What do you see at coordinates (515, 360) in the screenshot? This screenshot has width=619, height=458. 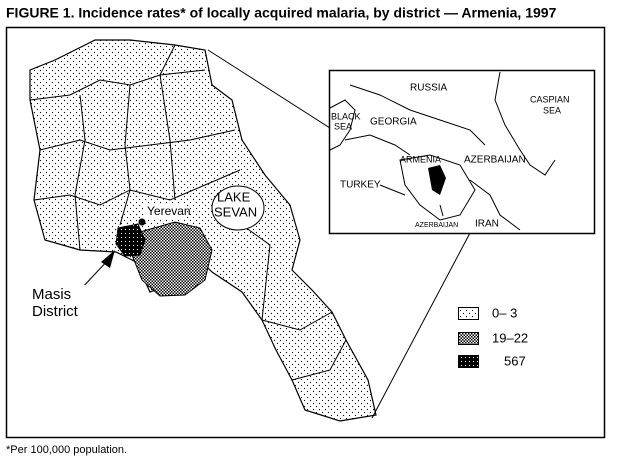 I see `legend-label: 567` at bounding box center [515, 360].